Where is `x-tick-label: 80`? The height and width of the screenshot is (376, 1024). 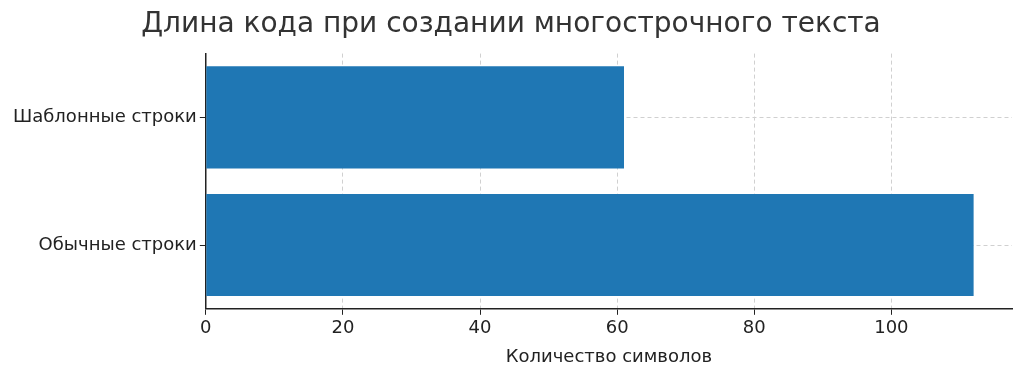
x-tick-label: 80 is located at coordinates (754, 327).